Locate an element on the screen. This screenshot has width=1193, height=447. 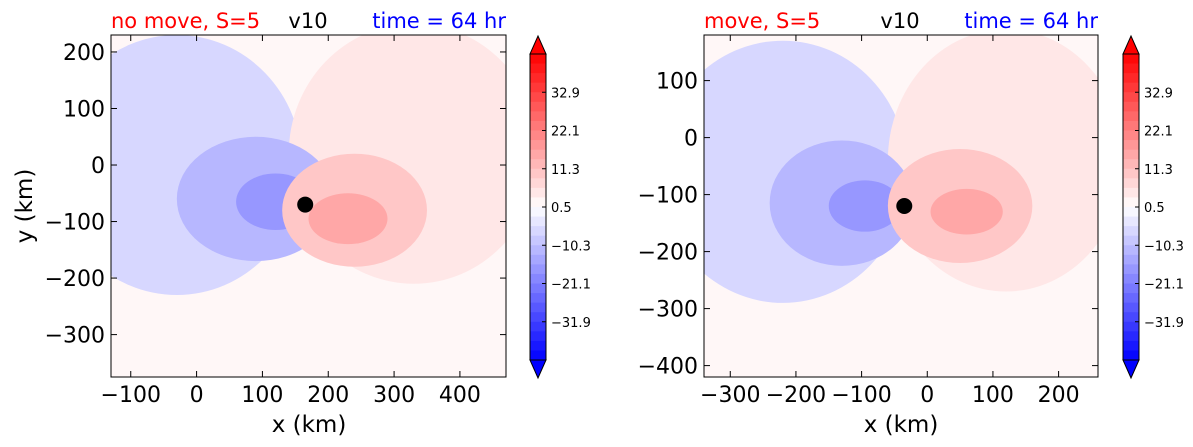
x-tick-label: 400 is located at coordinates (460, 395).